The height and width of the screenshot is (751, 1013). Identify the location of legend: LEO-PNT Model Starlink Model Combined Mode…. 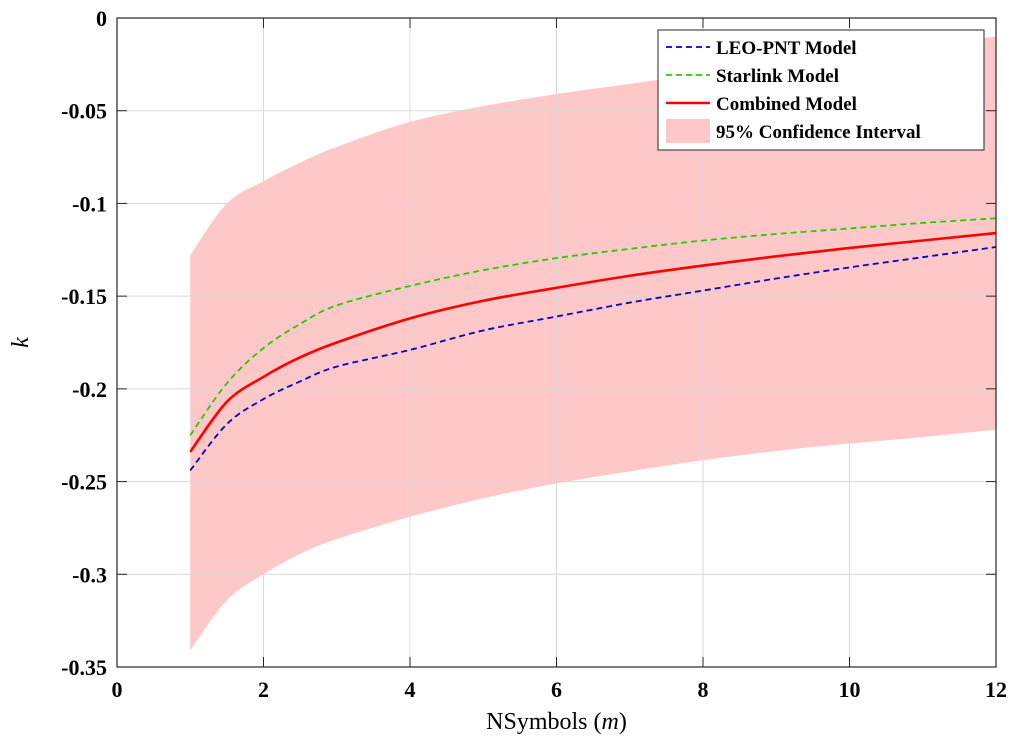
(821, 90).